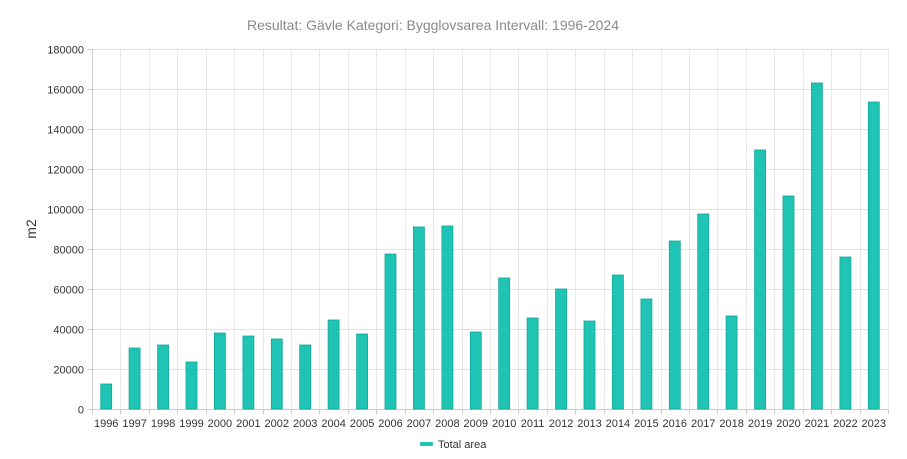 The height and width of the screenshot is (459, 907). I want to click on x-tick-label: 2015, so click(646, 424).